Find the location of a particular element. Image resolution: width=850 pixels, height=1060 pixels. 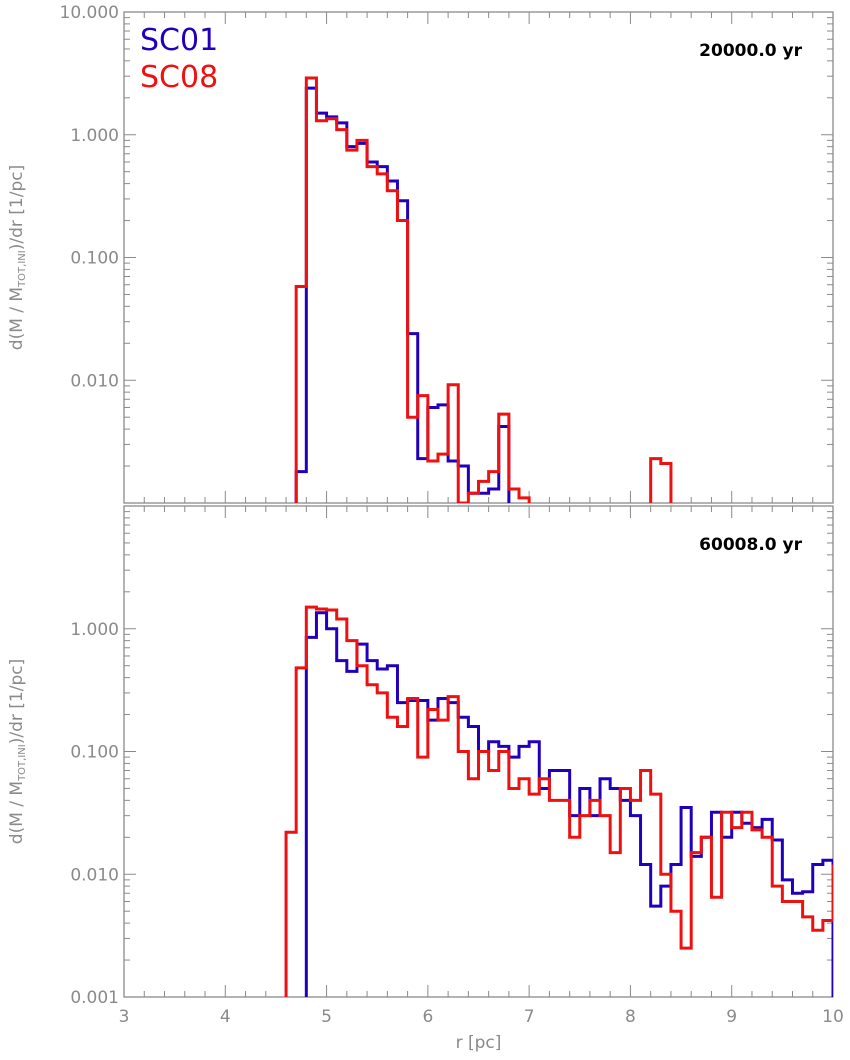

x-tick-label: 4 is located at coordinates (225, 1017).